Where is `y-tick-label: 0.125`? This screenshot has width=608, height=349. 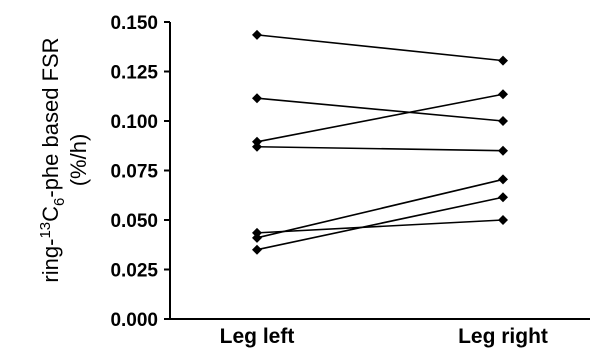
y-tick-label: 0.125 is located at coordinates (134, 73).